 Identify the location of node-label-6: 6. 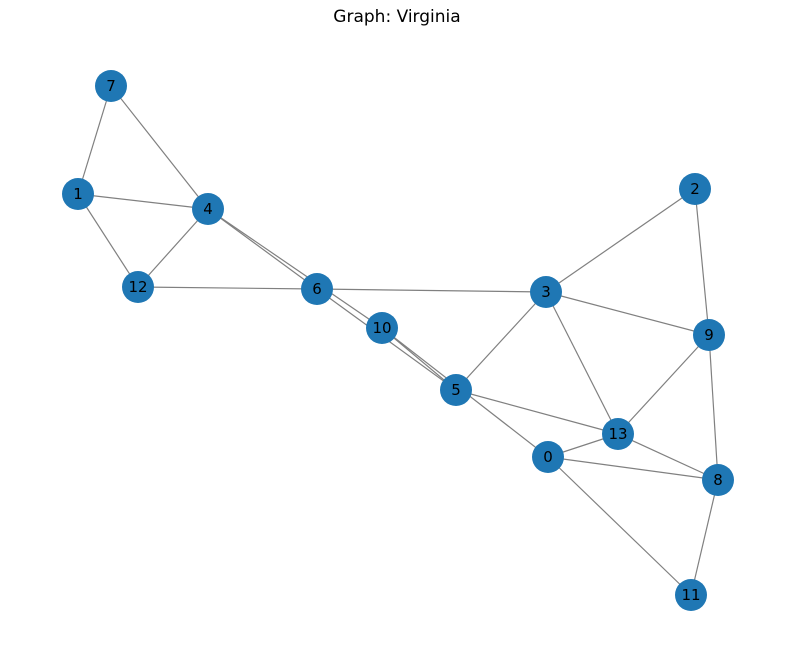
(317, 289).